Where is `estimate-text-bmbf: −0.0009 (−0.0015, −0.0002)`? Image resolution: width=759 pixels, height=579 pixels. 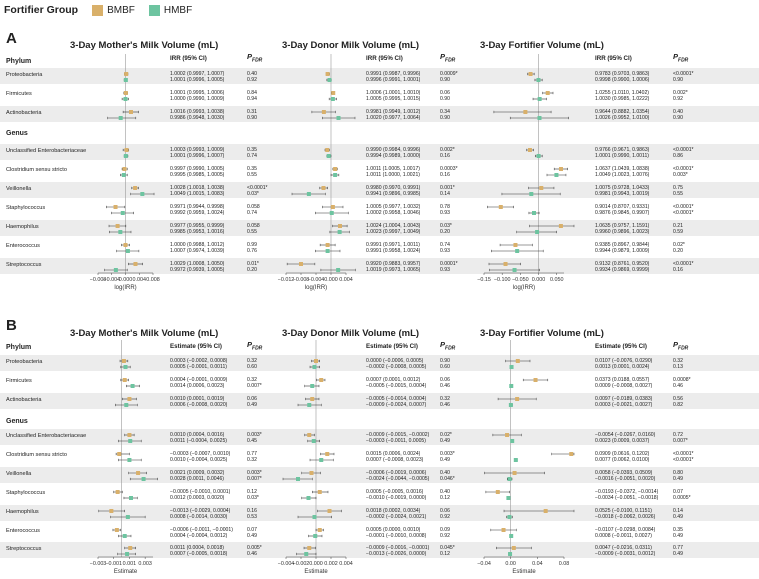
estimate-text-bmbf: −0.0009 (−0.0015, −0.0002) is located at coordinates (398, 435).